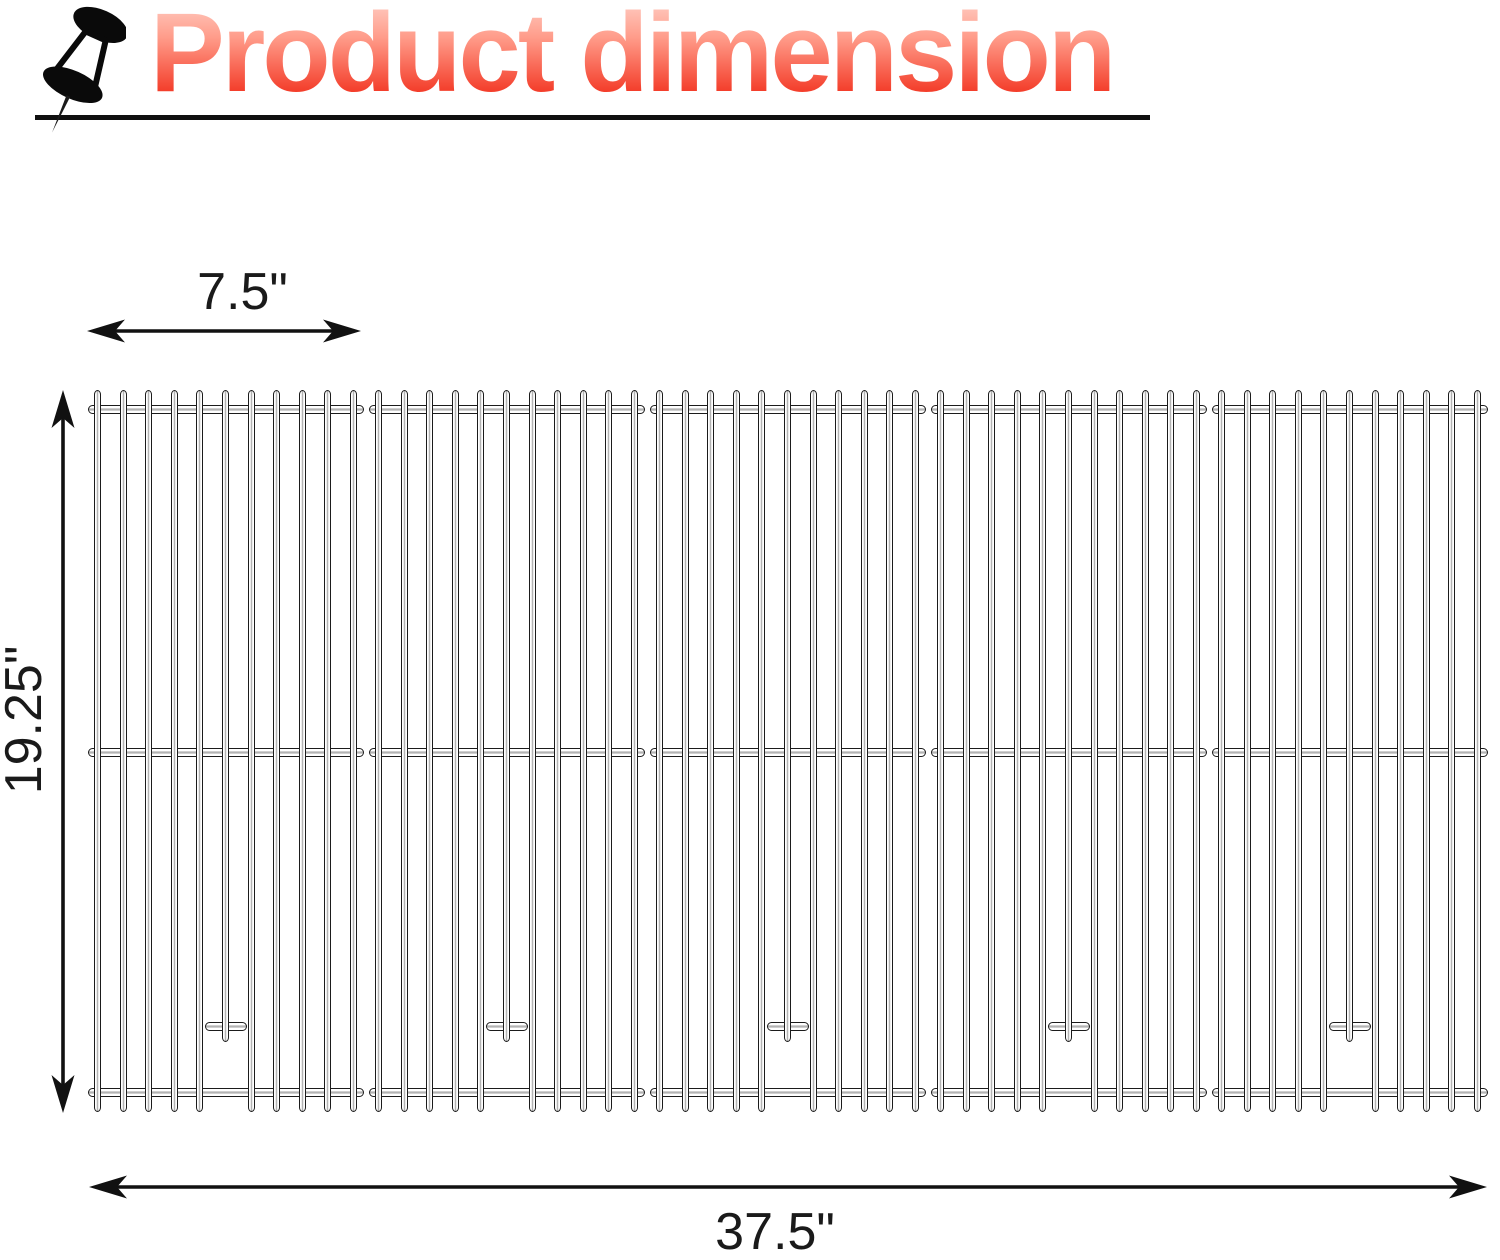 The height and width of the screenshot is (1260, 1500). Describe the element at coordinates (242, 292) in the screenshot. I see `panel-width-label: 7.5"` at that location.